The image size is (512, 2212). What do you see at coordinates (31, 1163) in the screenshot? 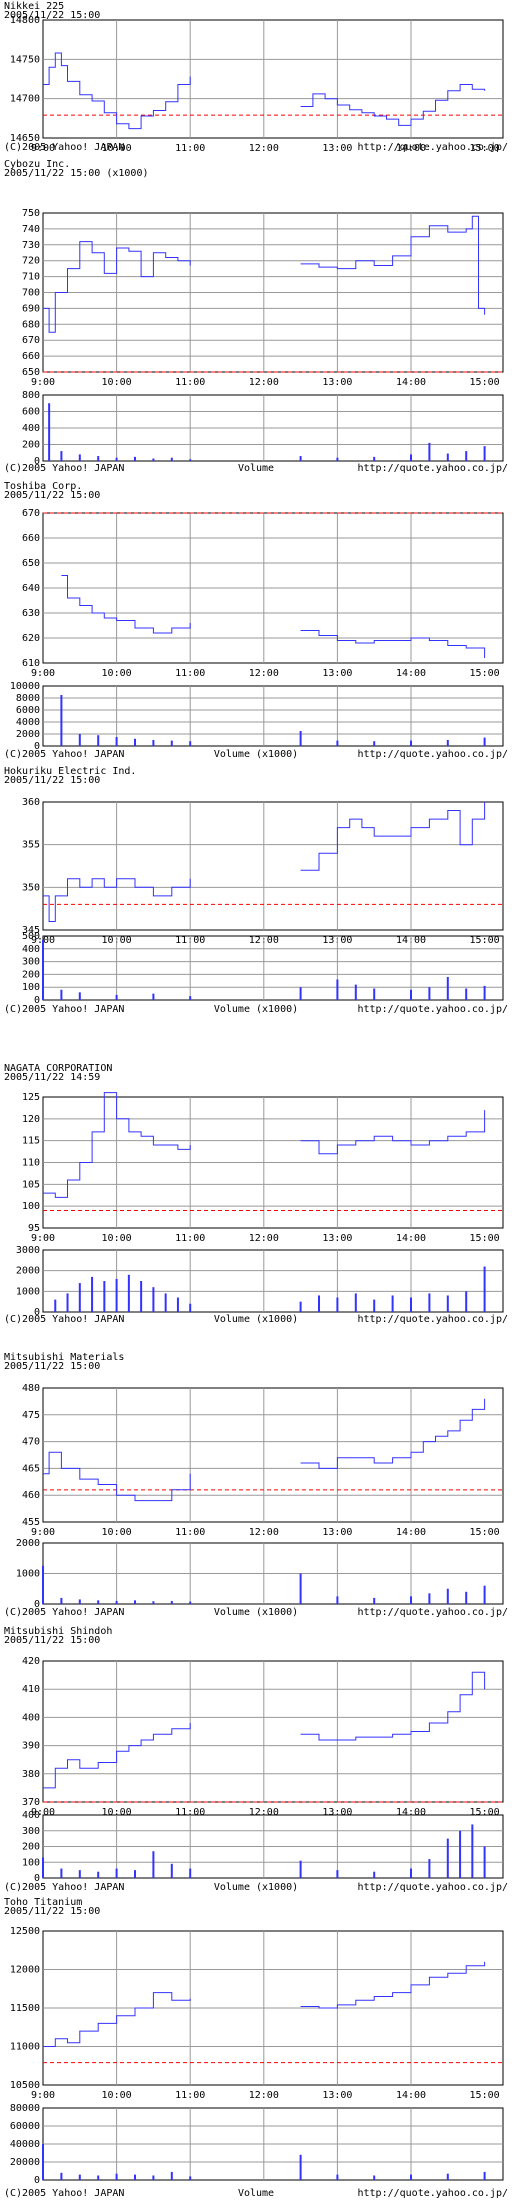
I see `price-y-tick-label: 110` at bounding box center [31, 1163].